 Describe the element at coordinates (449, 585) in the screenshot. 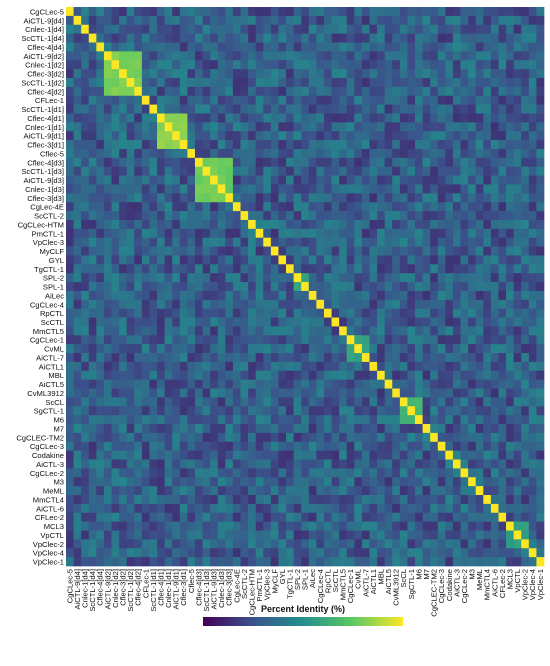

I see `x-tick-label: Codakine` at that location.